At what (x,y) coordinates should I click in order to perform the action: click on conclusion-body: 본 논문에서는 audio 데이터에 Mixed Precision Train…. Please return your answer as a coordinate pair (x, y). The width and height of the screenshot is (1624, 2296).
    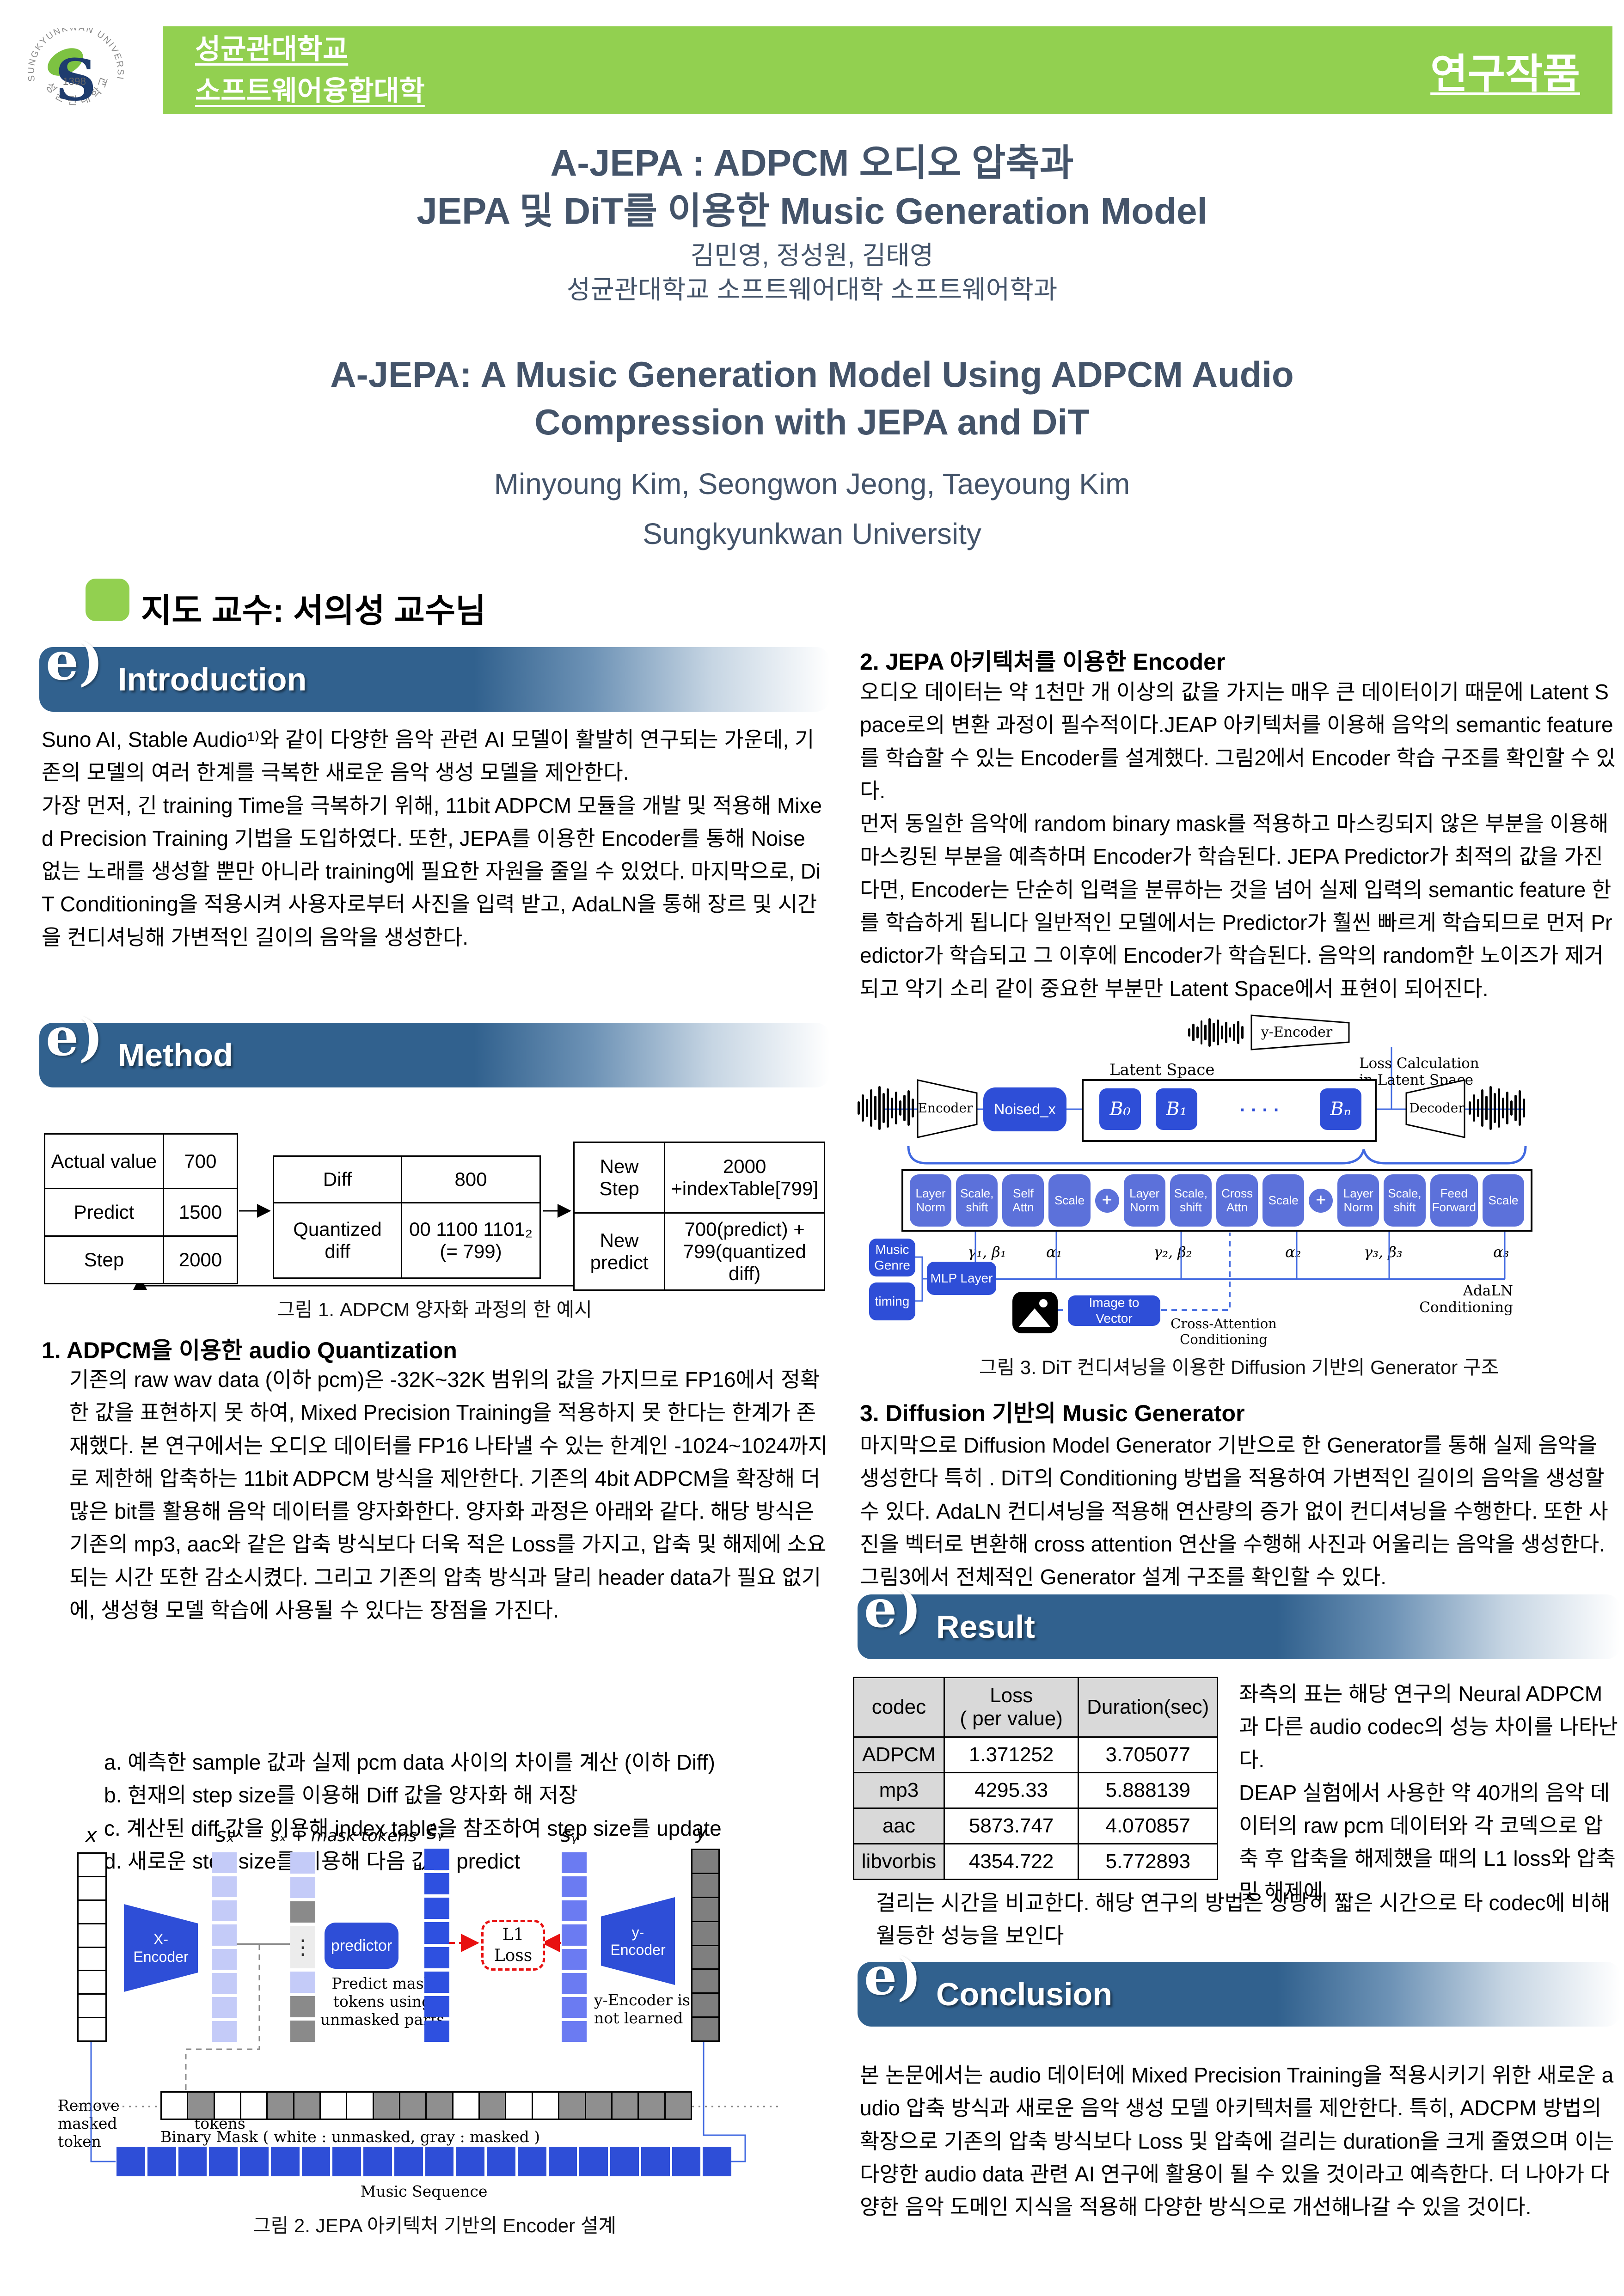
    Looking at the image, I should click on (1237, 2141).